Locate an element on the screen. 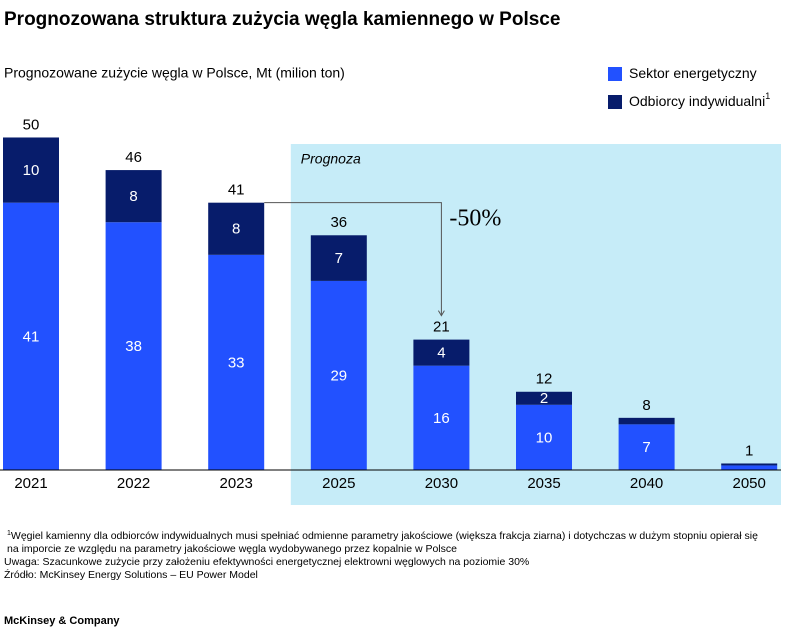 The height and width of the screenshot is (630, 810). change-arrow is located at coordinates (353, 259).